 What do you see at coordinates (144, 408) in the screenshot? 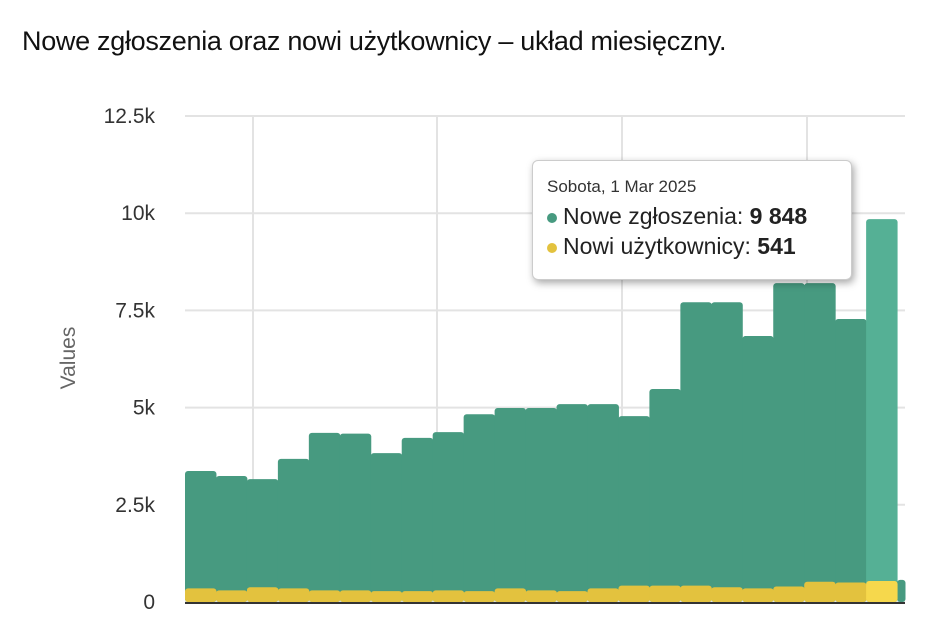
I see `y-tick-label: 5k` at bounding box center [144, 408].